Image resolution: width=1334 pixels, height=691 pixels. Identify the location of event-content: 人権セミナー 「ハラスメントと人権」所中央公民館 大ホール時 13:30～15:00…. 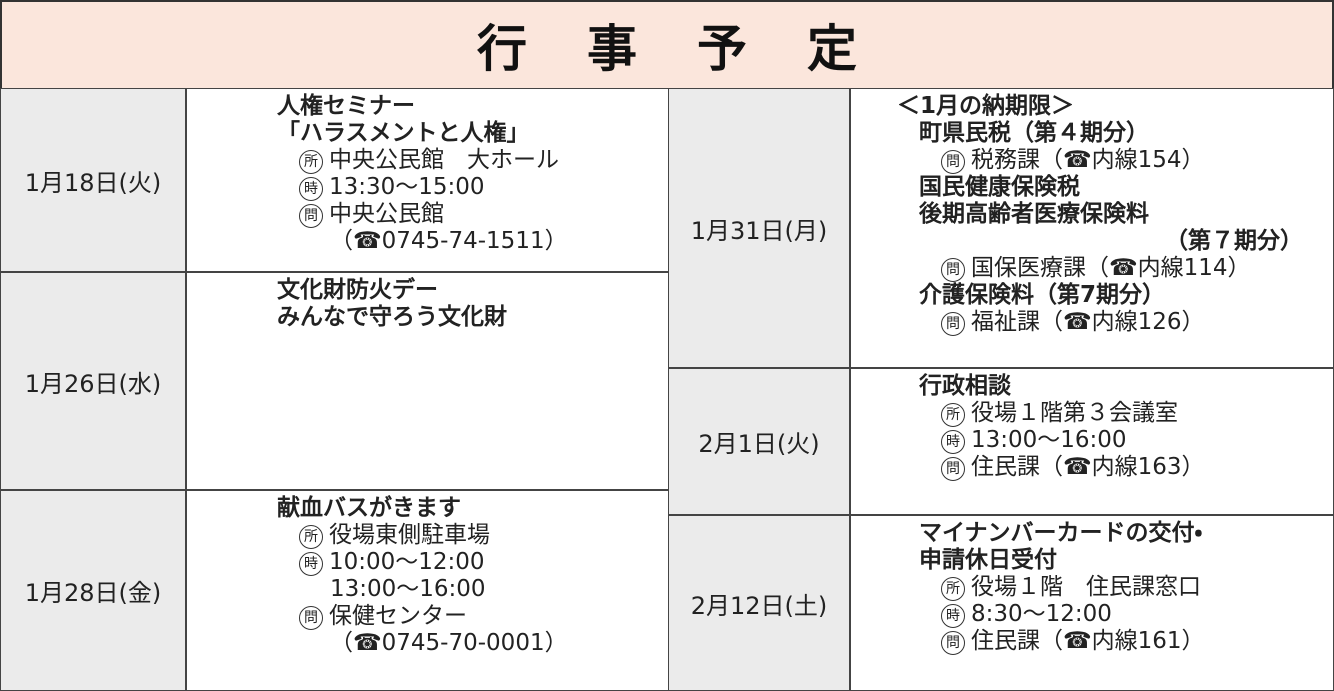
(427, 180).